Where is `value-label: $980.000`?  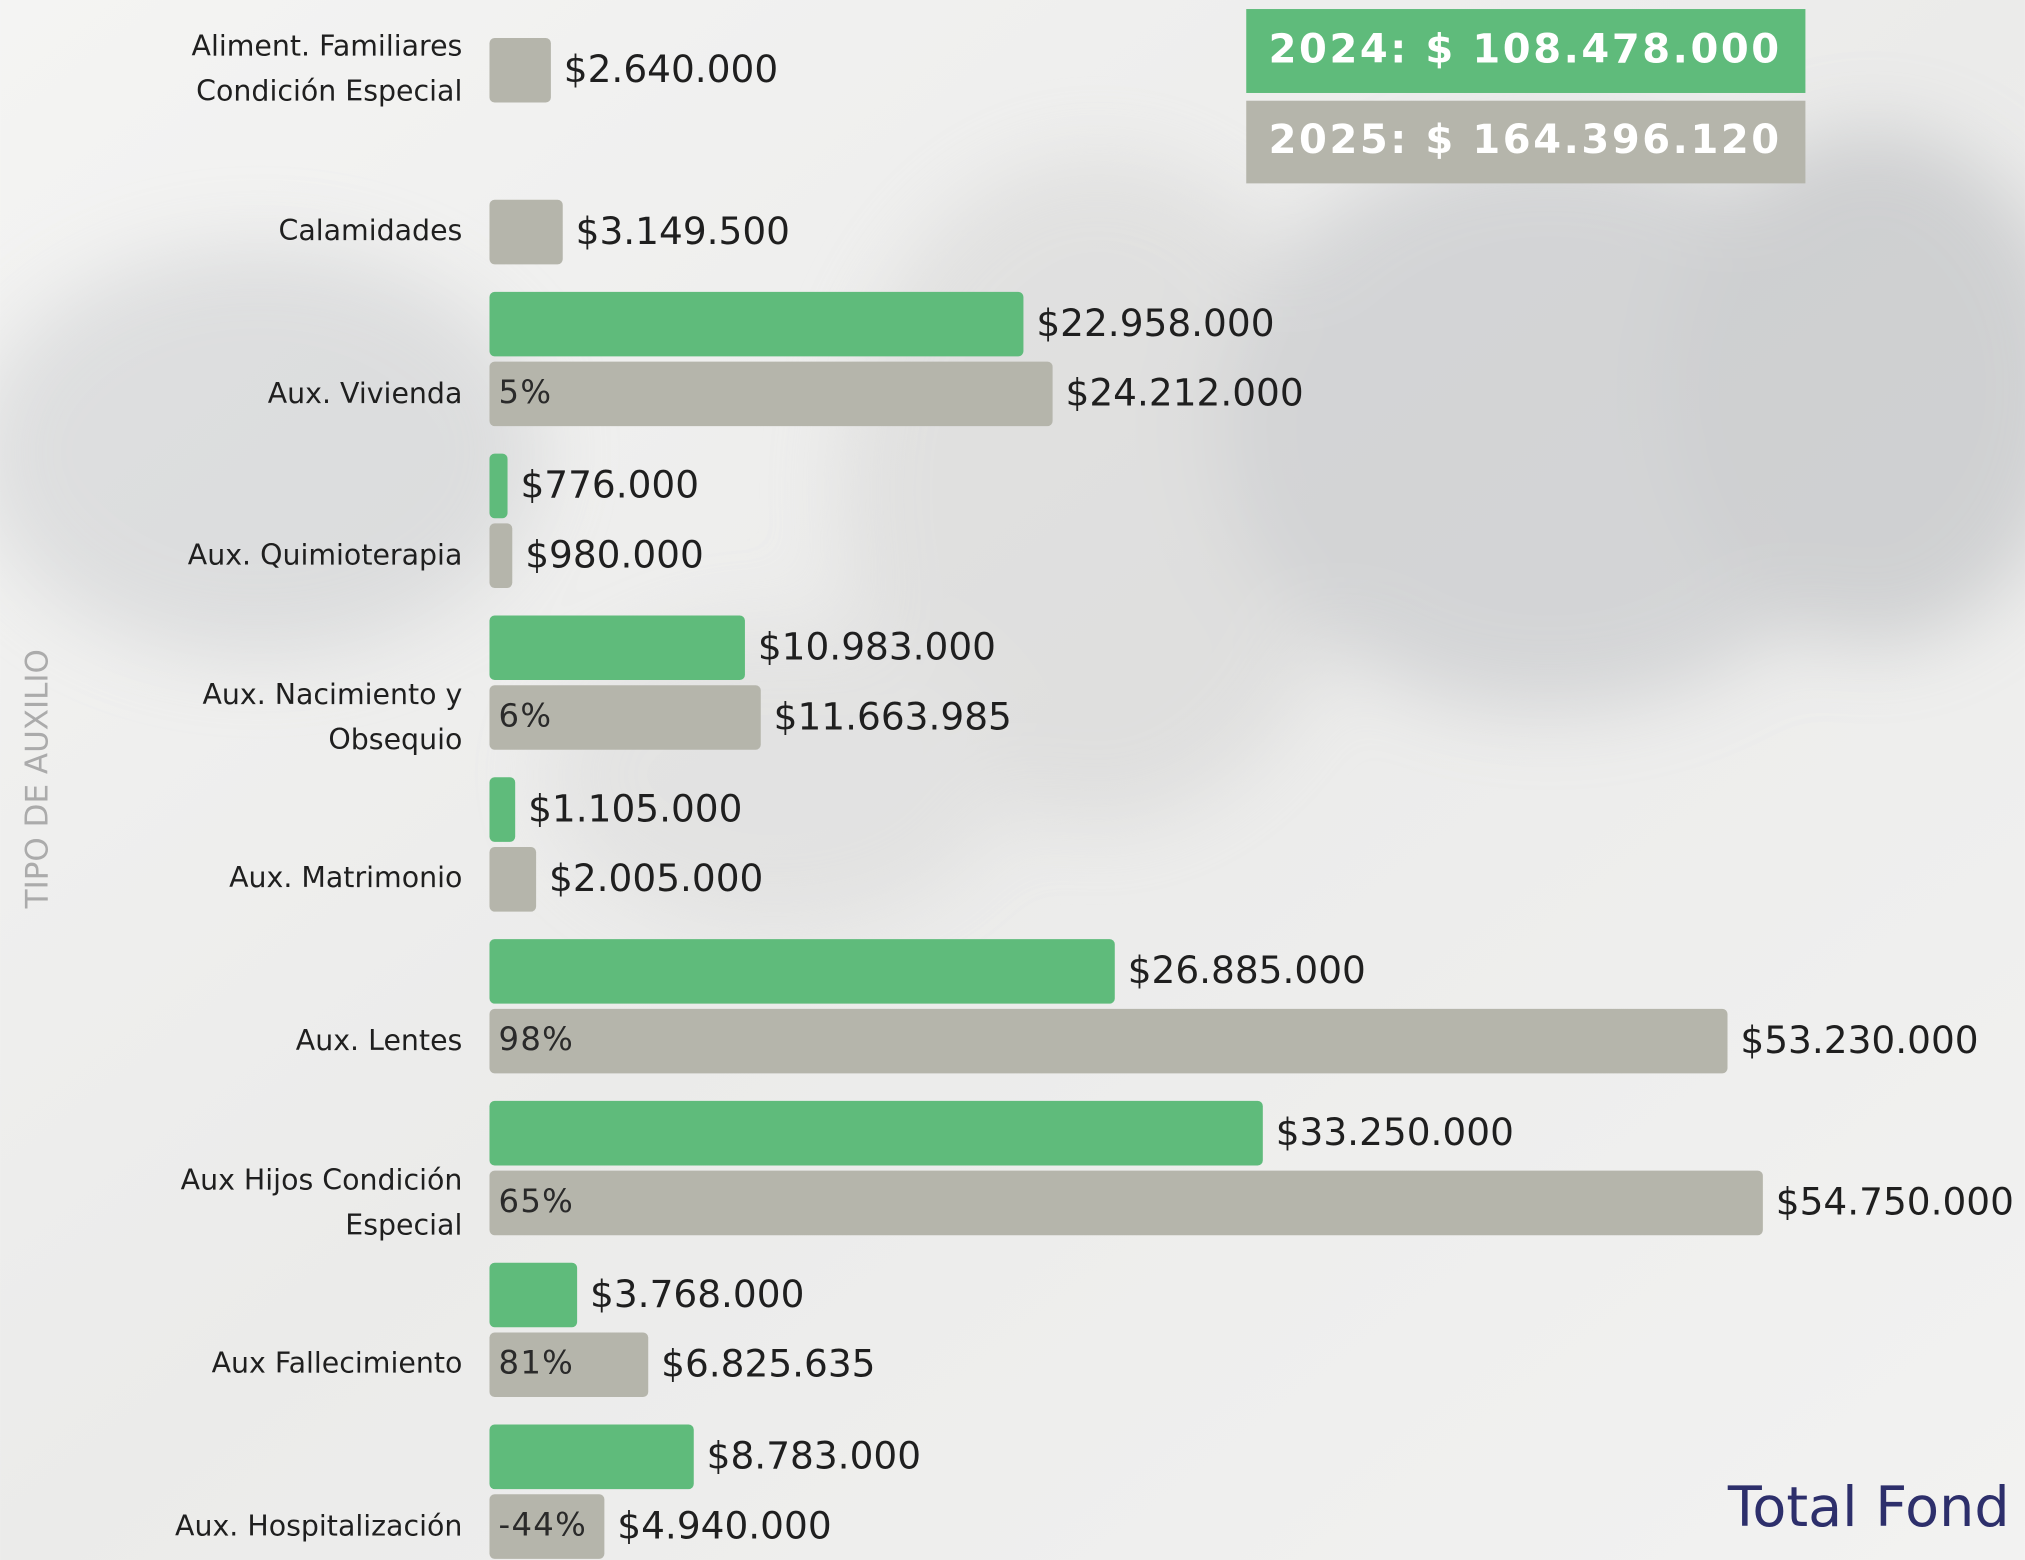 value-label: $980.000 is located at coordinates (614, 554).